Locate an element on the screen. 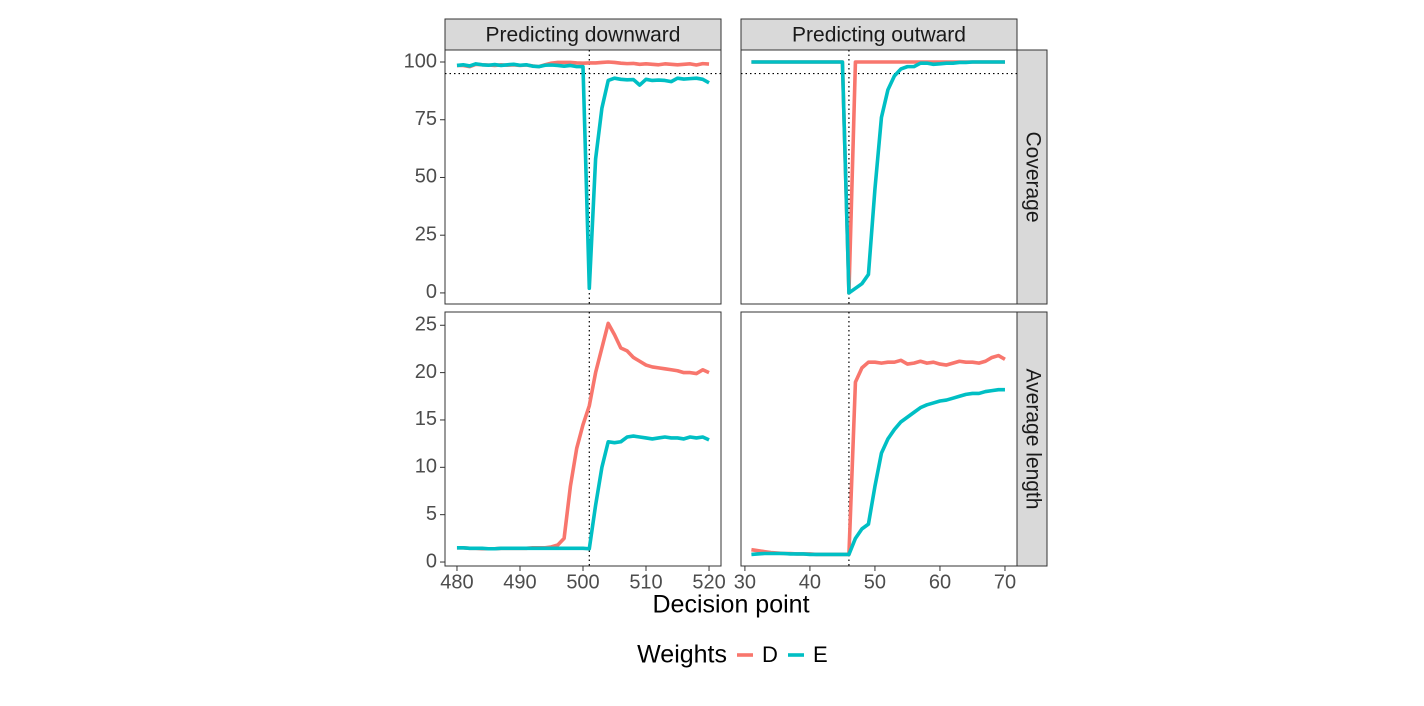 The image size is (1424, 706). x-tick-label: 510 is located at coordinates (645, 582).